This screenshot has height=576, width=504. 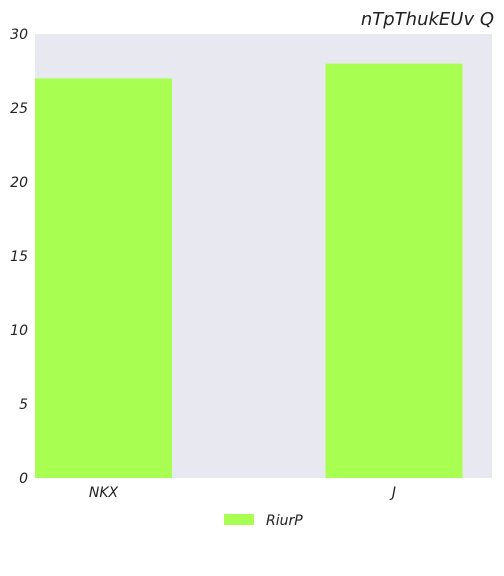 What do you see at coordinates (19, 183) in the screenshot?
I see `y-tick-label: 20` at bounding box center [19, 183].